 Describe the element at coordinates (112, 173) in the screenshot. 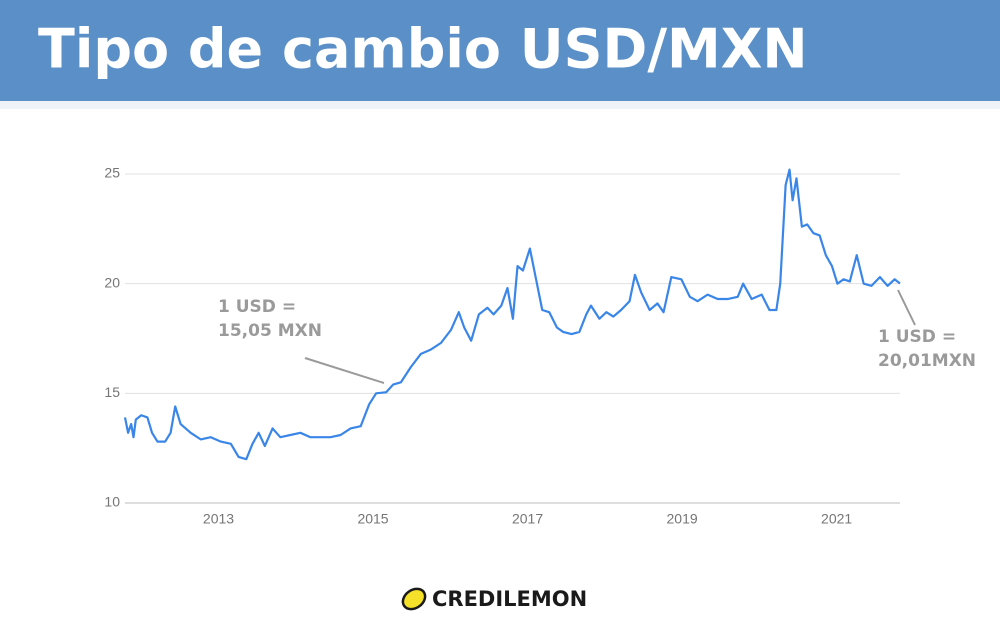

I see `y-tick-label: 25` at that location.